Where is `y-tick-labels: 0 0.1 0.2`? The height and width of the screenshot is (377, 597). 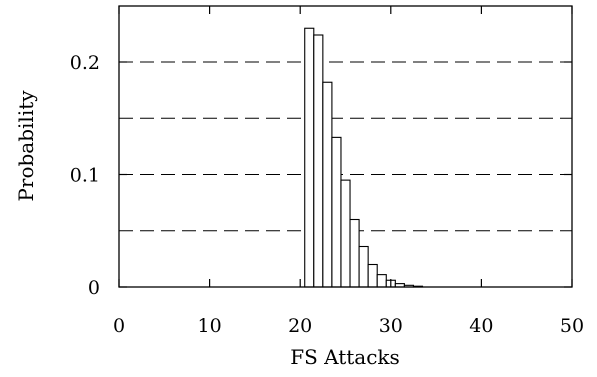 y-tick-labels: 0 0.1 0.2 is located at coordinates (85, 175).